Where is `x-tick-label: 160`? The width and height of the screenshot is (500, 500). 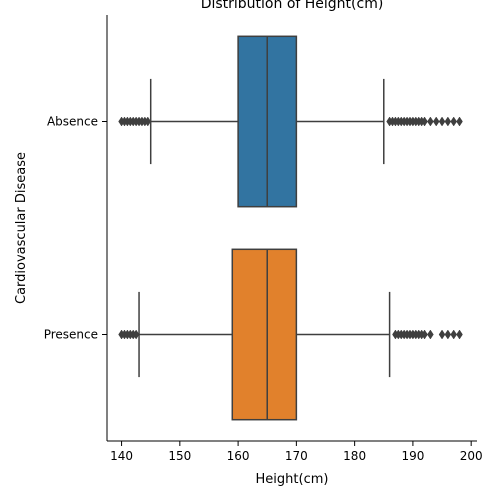 x-tick-label: 160 is located at coordinates (238, 456).